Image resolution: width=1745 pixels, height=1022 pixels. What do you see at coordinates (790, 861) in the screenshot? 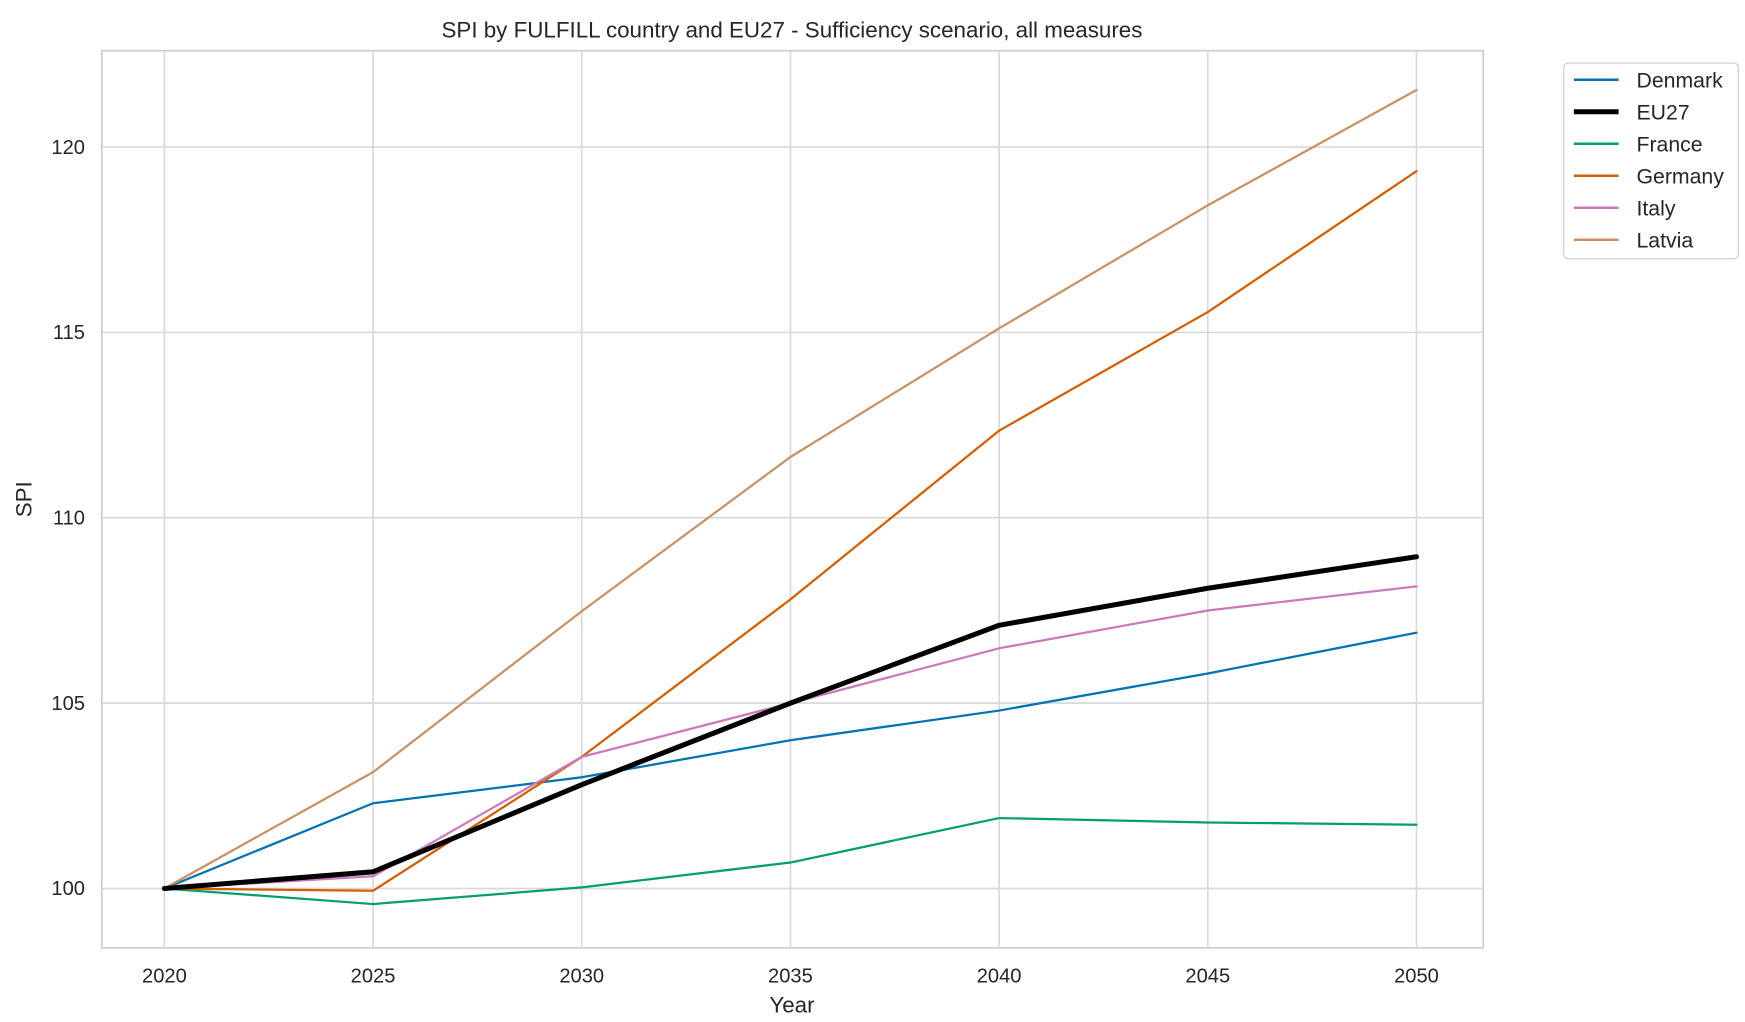
I see `series-line-france` at bounding box center [790, 861].